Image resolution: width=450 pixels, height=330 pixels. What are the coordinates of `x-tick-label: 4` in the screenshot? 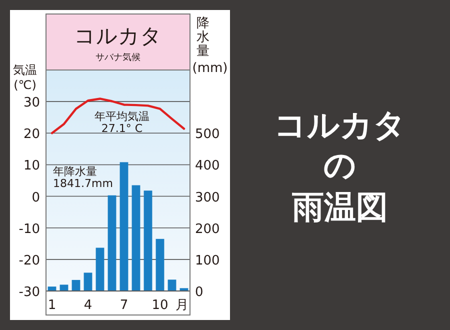 It's located at (88, 305).